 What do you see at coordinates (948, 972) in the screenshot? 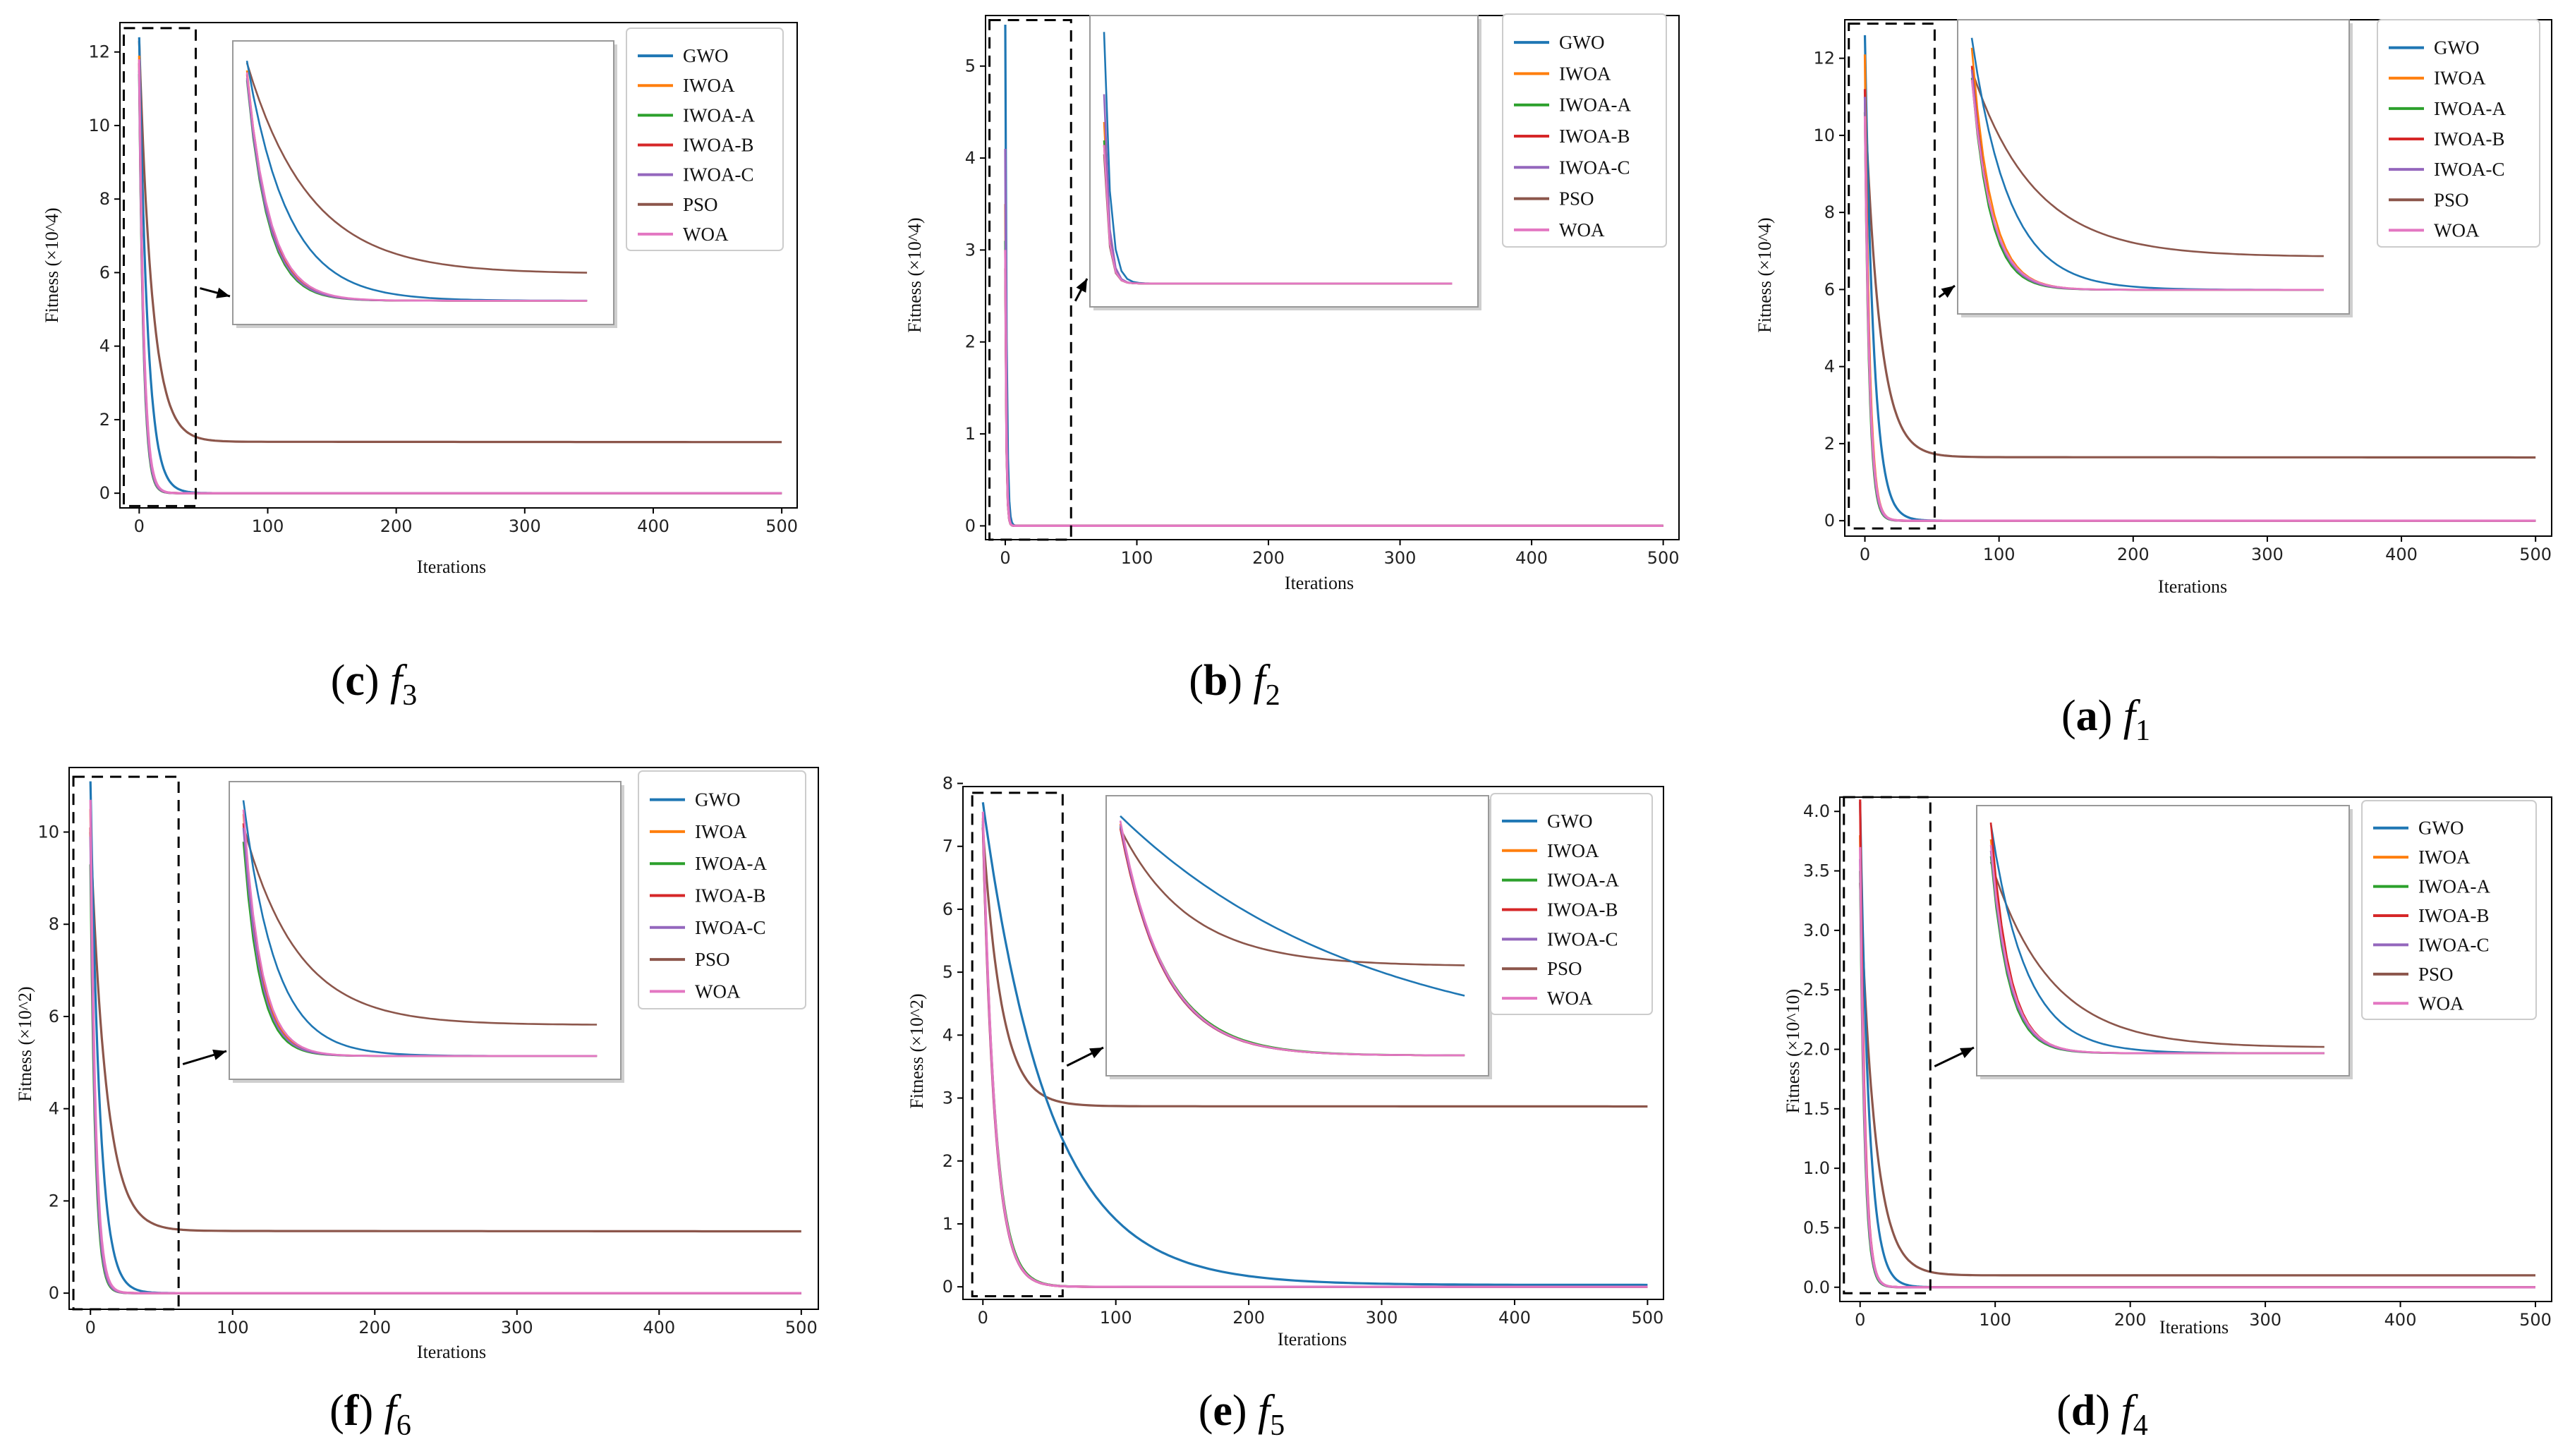
I see `y-tick-label: 5` at bounding box center [948, 972].